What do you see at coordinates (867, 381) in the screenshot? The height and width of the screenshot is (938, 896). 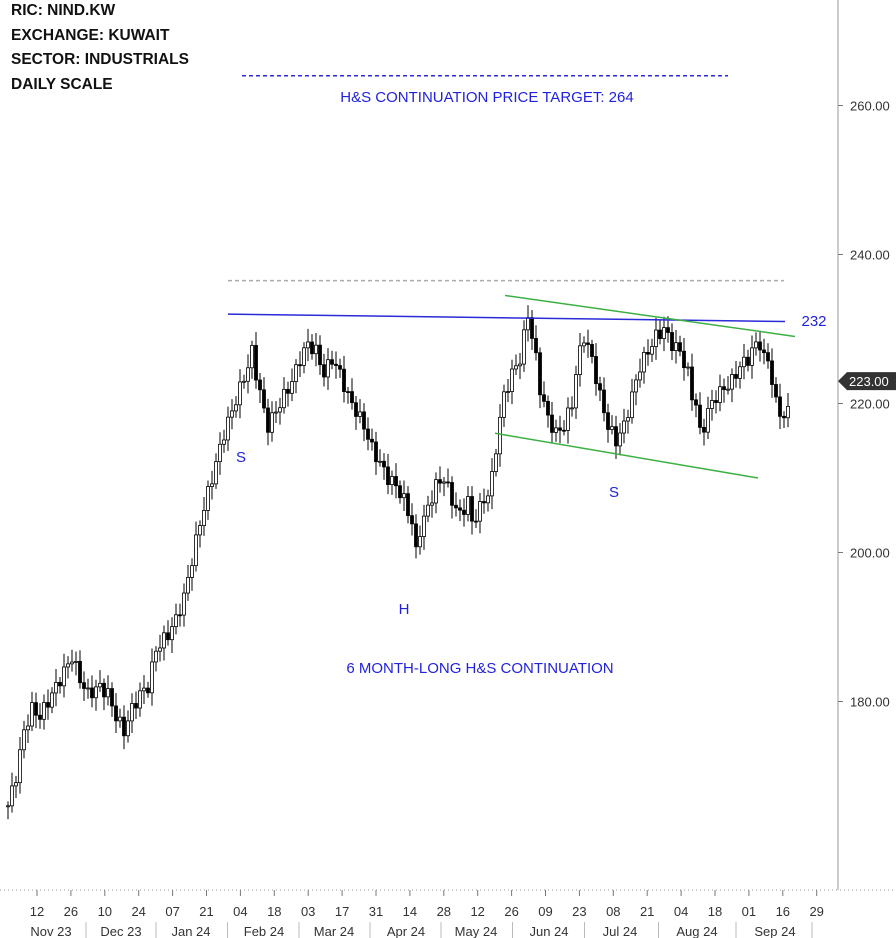 I see `last-price-badge` at bounding box center [867, 381].